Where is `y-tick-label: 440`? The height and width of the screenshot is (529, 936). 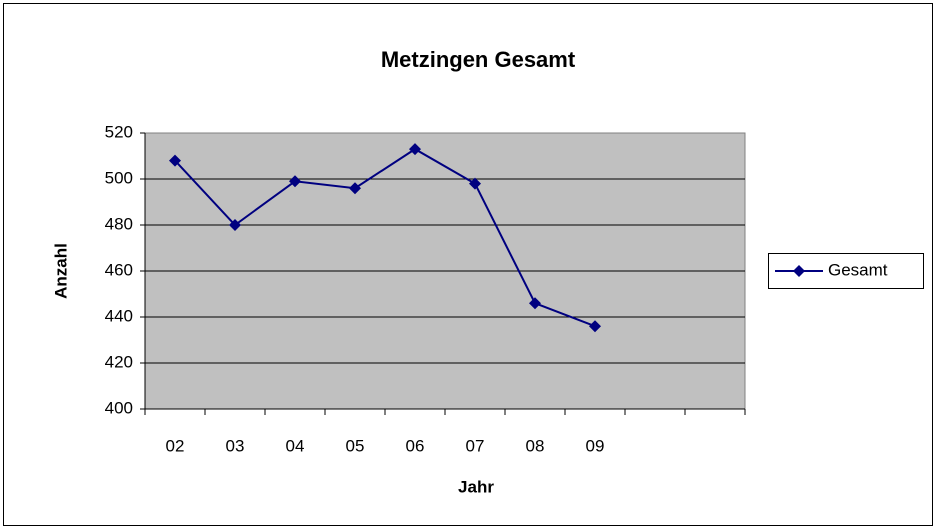 y-tick-label: 440 is located at coordinates (119, 315).